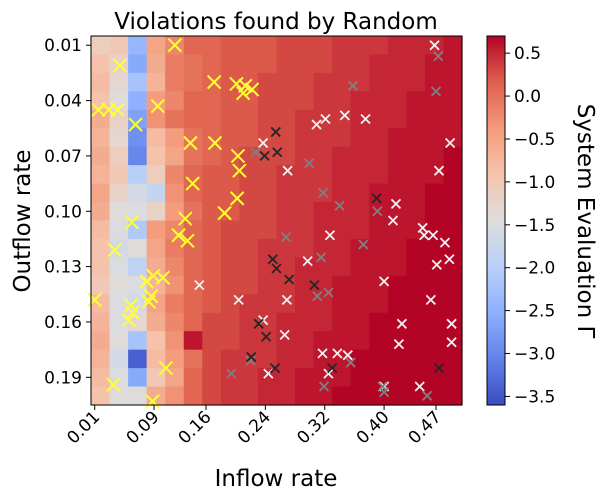  Describe the element at coordinates (276, 479) in the screenshot. I see `x-axis-label: Inflow rate` at that location.